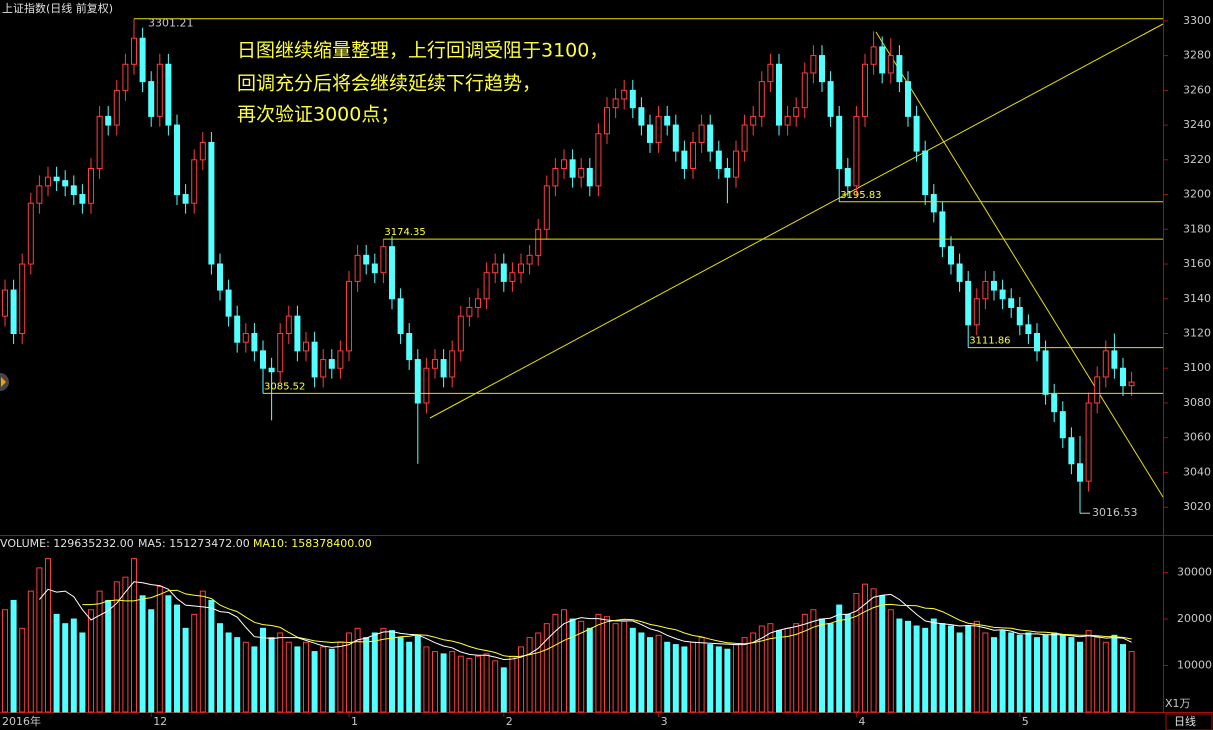  Describe the element at coordinates (1197, 89) in the screenshot. I see `y-tick-label: 3260` at that location.